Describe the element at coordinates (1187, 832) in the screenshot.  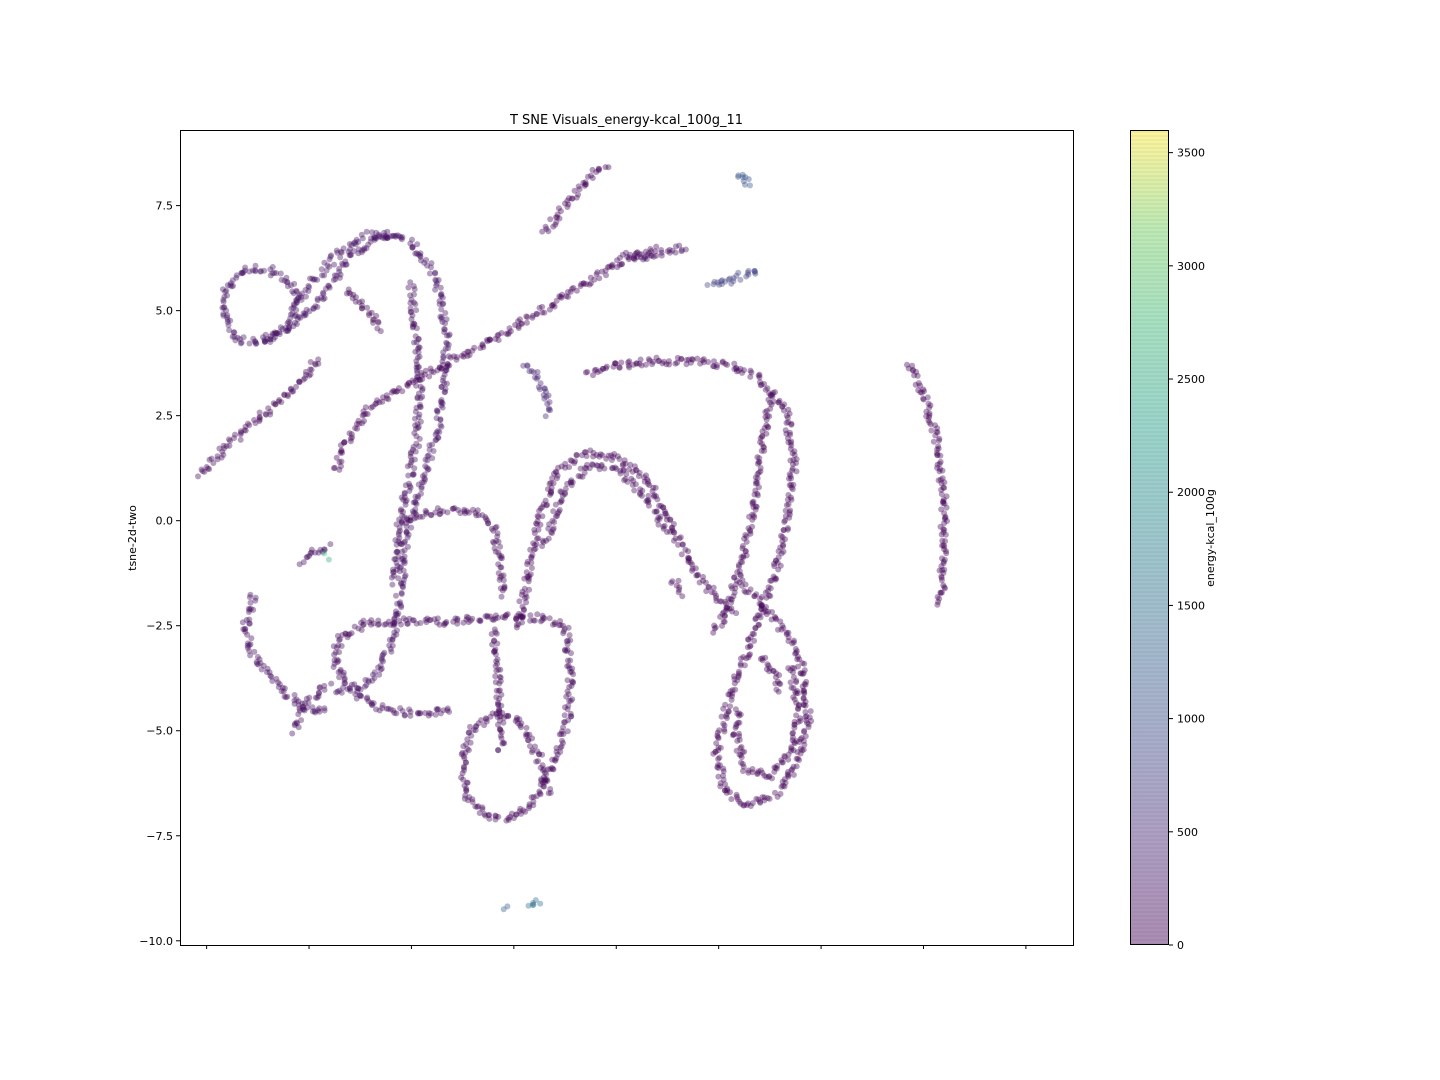
I see `colorbar-tick-label: 500` at that location.